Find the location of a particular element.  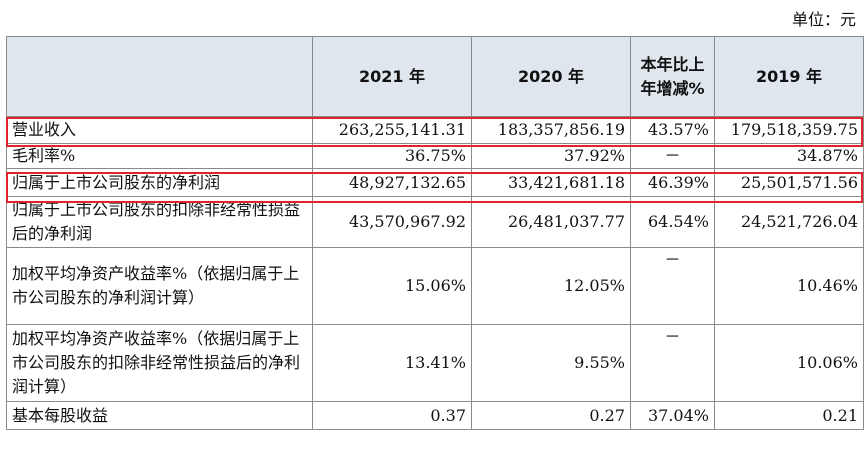

cell-2019: 0.21 is located at coordinates (789, 415).